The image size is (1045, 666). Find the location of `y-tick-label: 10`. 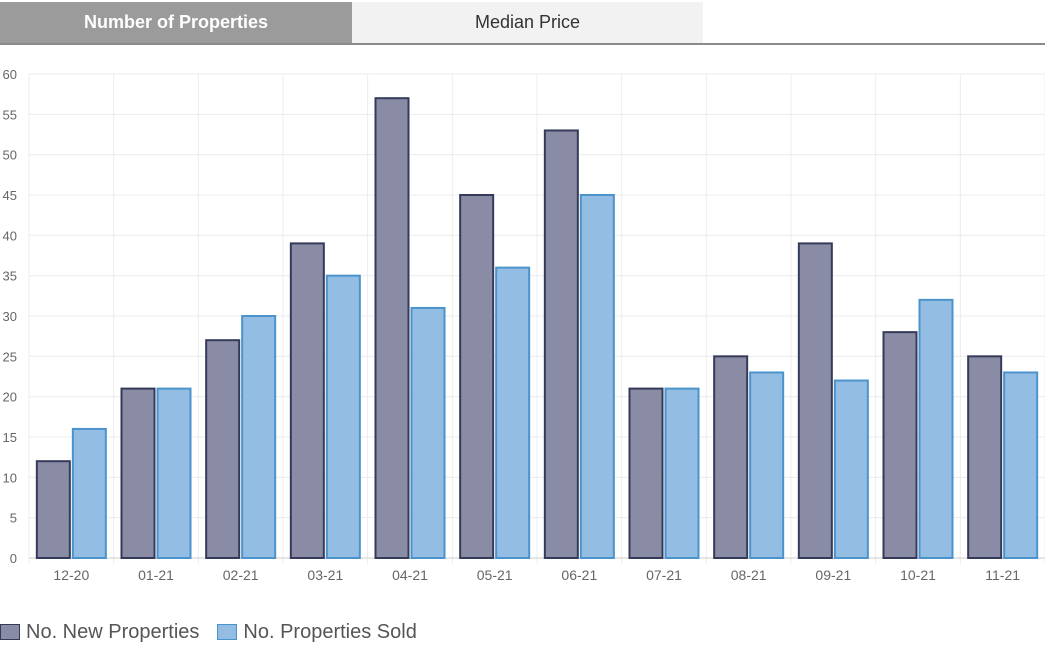

y-tick-label: 10 is located at coordinates (10, 477).